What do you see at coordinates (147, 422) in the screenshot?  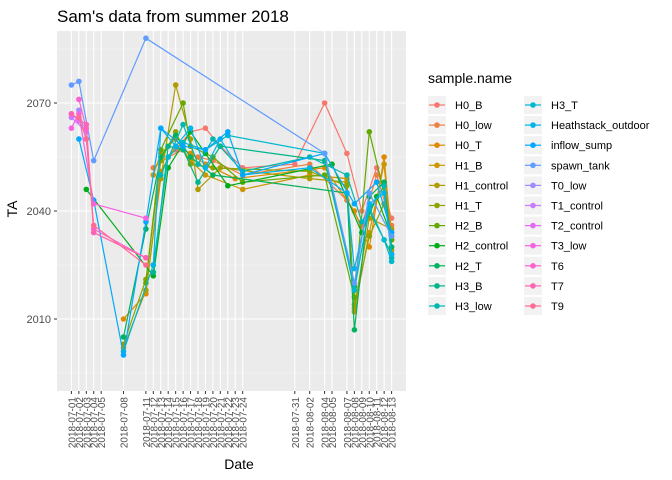 I see `x-tick-label: 2018-07-11` at bounding box center [147, 422].